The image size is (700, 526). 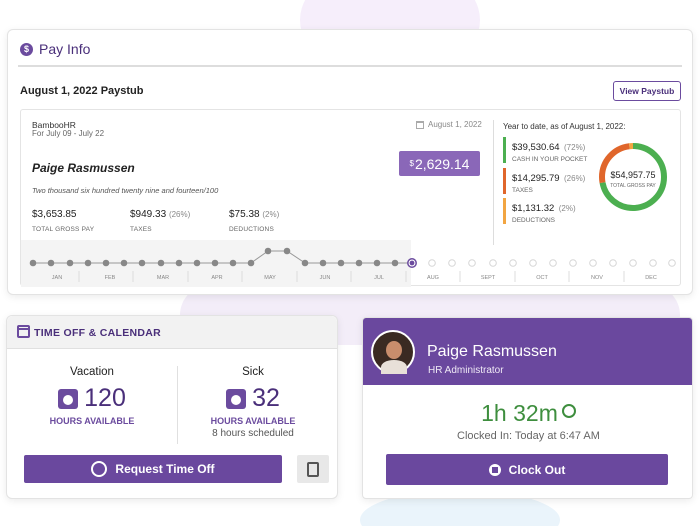 What do you see at coordinates (433, 278) in the screenshot?
I see `month-label: AUG` at bounding box center [433, 278].